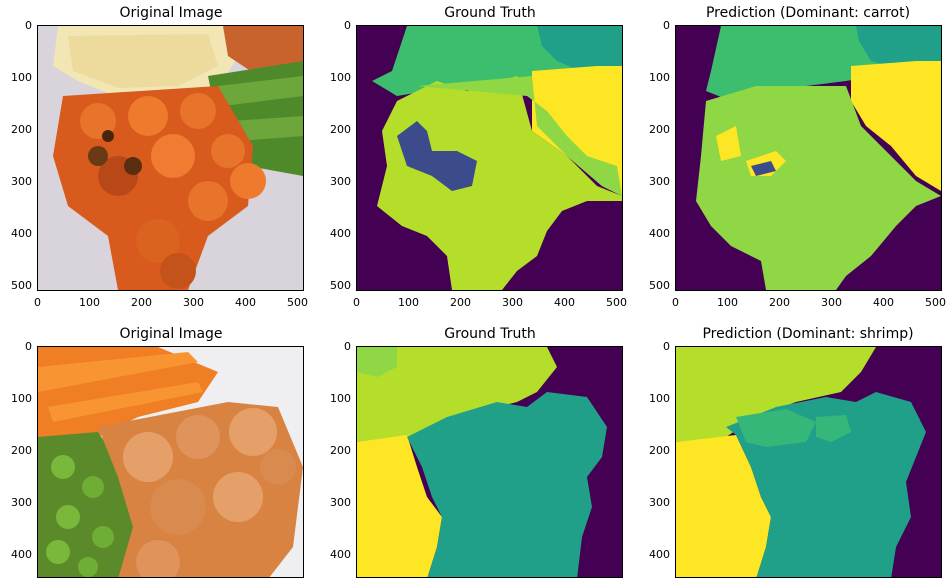  Describe the element at coordinates (21, 181) in the screenshot. I see `row1-col1-ytick-300: 300` at that location.